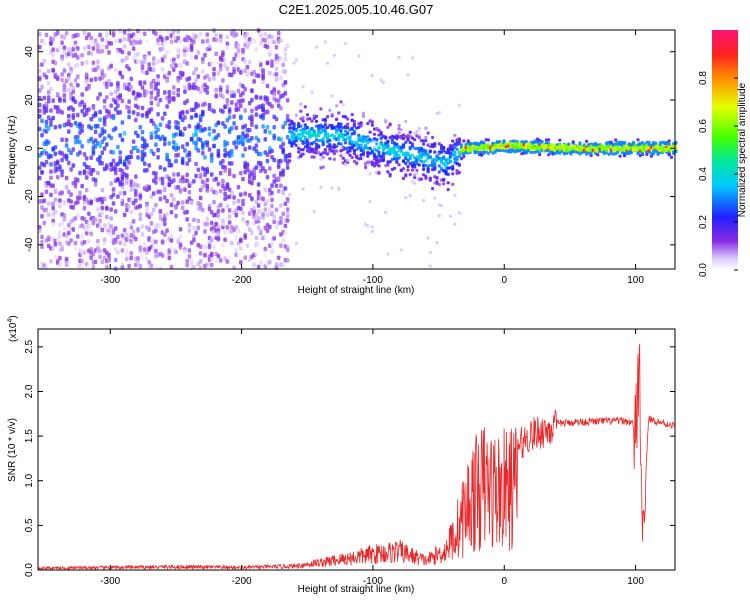 The width and height of the screenshot is (750, 600). Describe the element at coordinates (356, 589) in the screenshot. I see `snr-x-label: Height of straight line (km)` at that location.